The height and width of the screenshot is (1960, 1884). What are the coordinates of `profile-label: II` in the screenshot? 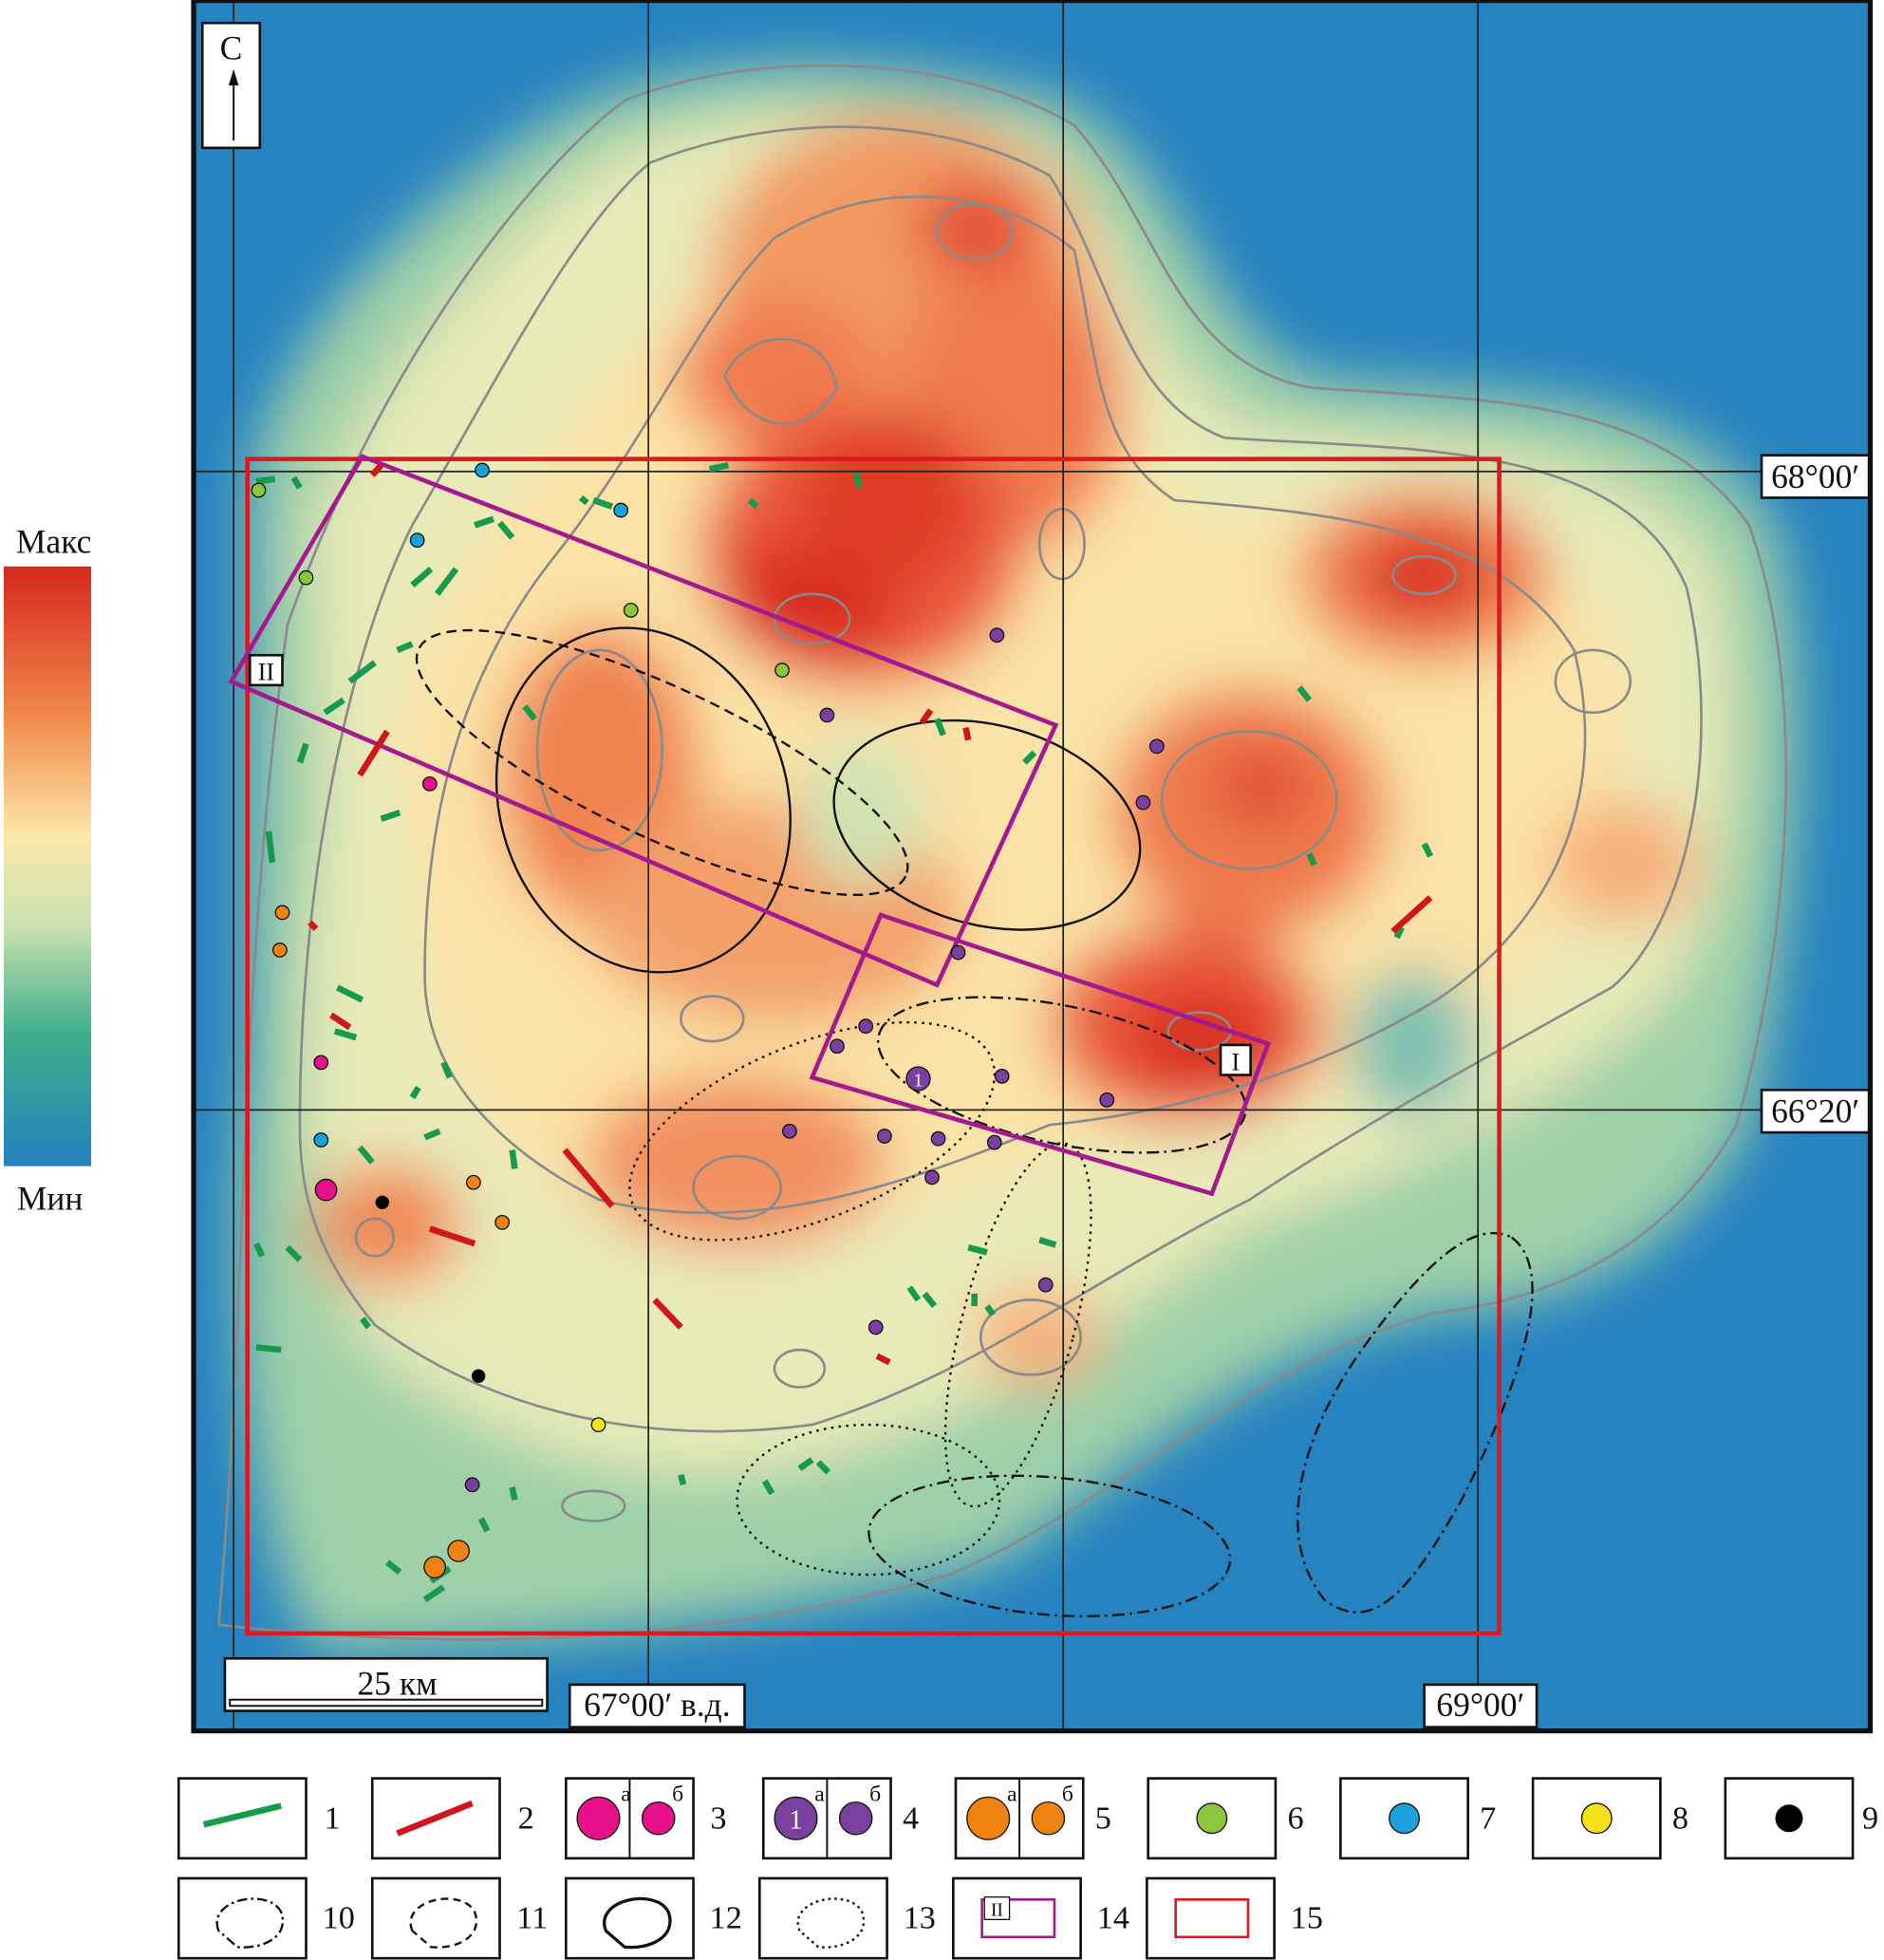 It's located at (266, 673).